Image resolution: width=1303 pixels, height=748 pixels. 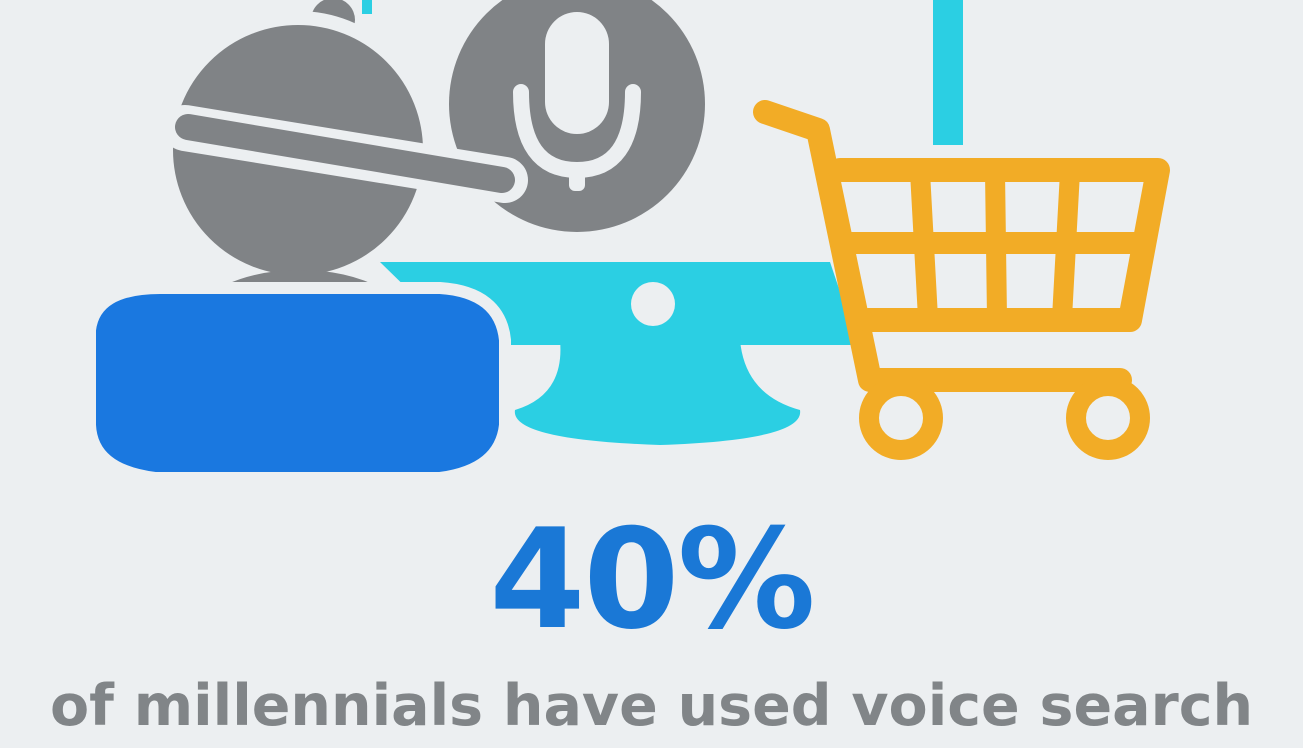 I want to click on stat-percentage: 40%, so click(x=652, y=579).